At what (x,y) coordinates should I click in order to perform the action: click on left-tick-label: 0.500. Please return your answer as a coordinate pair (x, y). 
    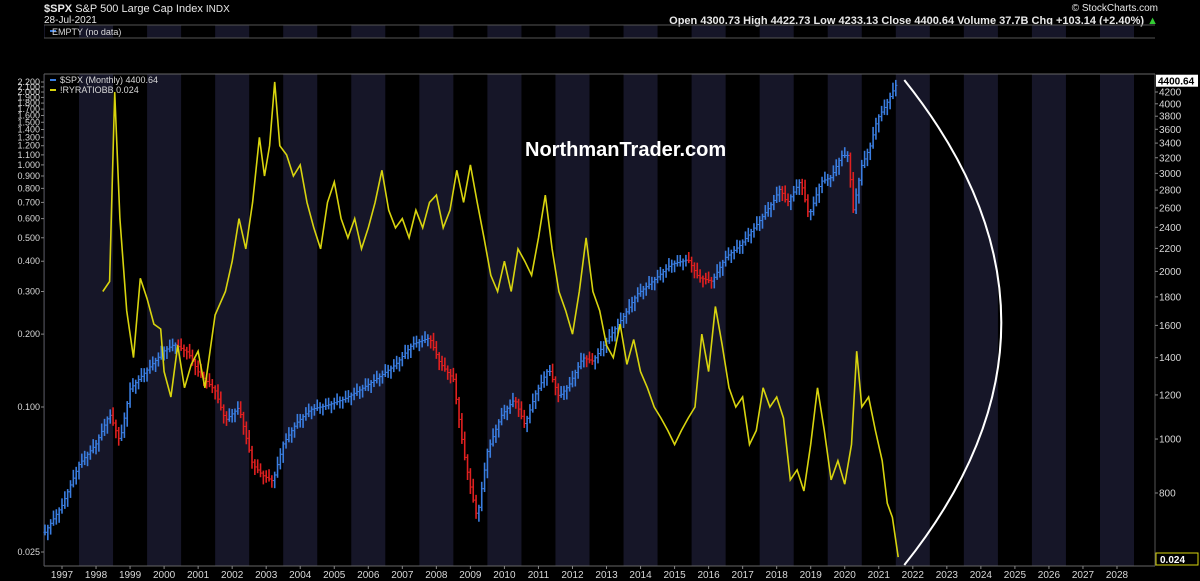
    Looking at the image, I should click on (28, 238).